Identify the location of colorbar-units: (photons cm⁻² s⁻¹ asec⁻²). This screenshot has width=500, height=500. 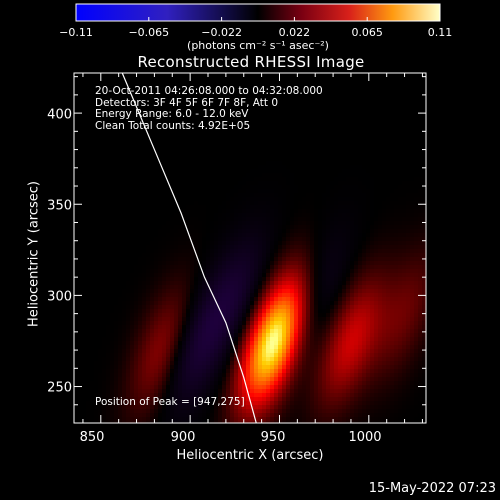
(258, 45).